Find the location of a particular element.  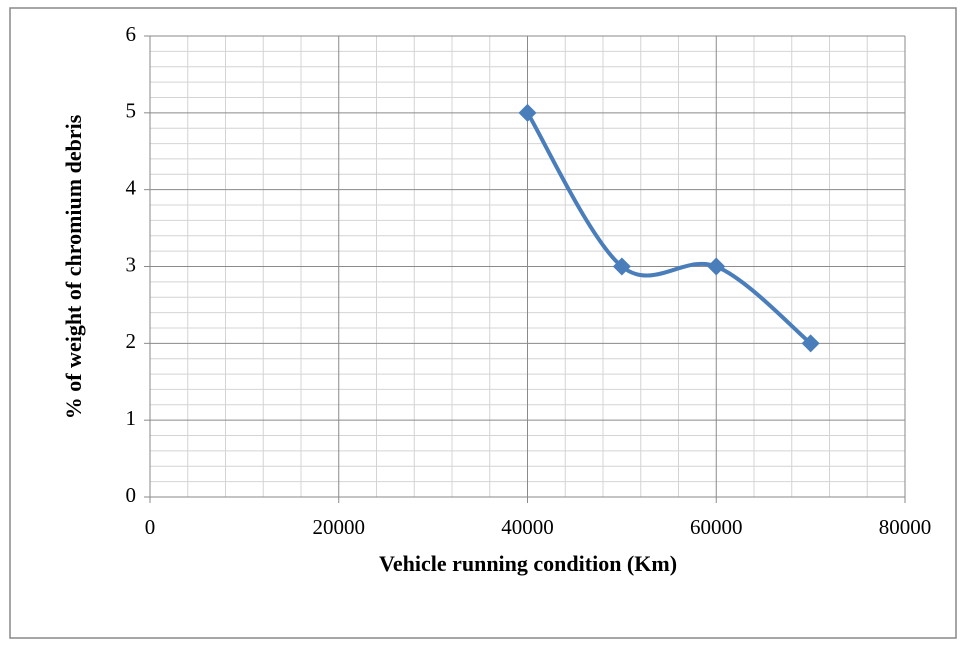

y-tick-label: 6 is located at coordinates (131, 34).